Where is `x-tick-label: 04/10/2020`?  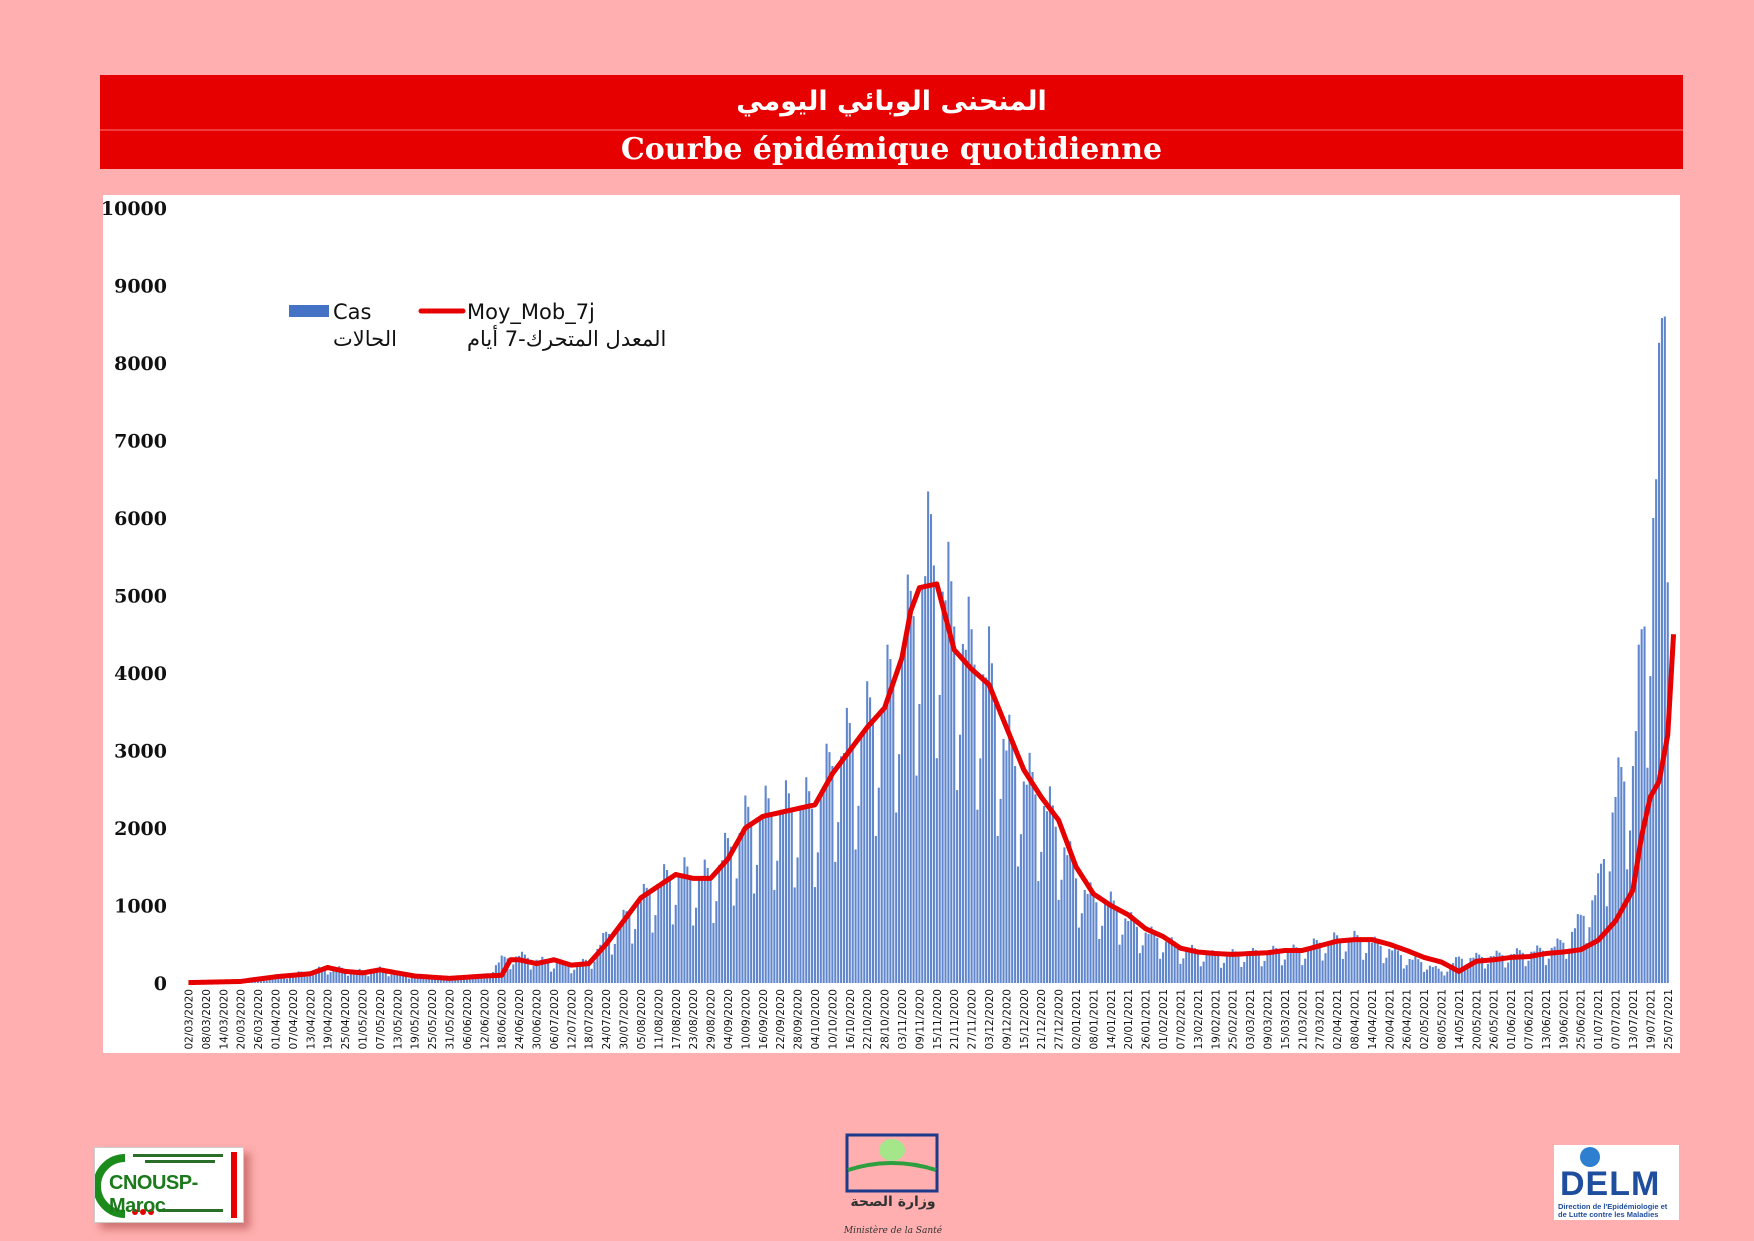 x-tick-label: 04/10/2020 is located at coordinates (816, 1019).